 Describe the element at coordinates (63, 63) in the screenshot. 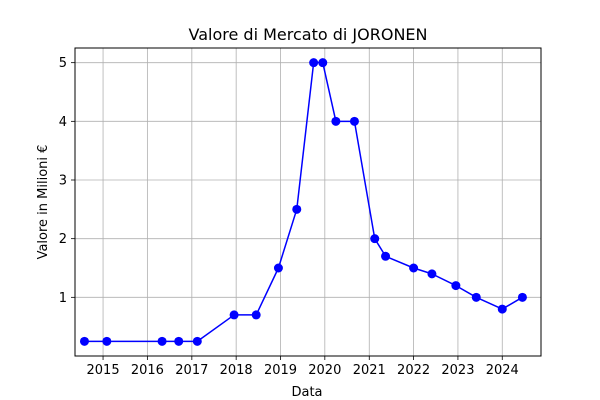

I see `y-tick-label: 5` at that location.